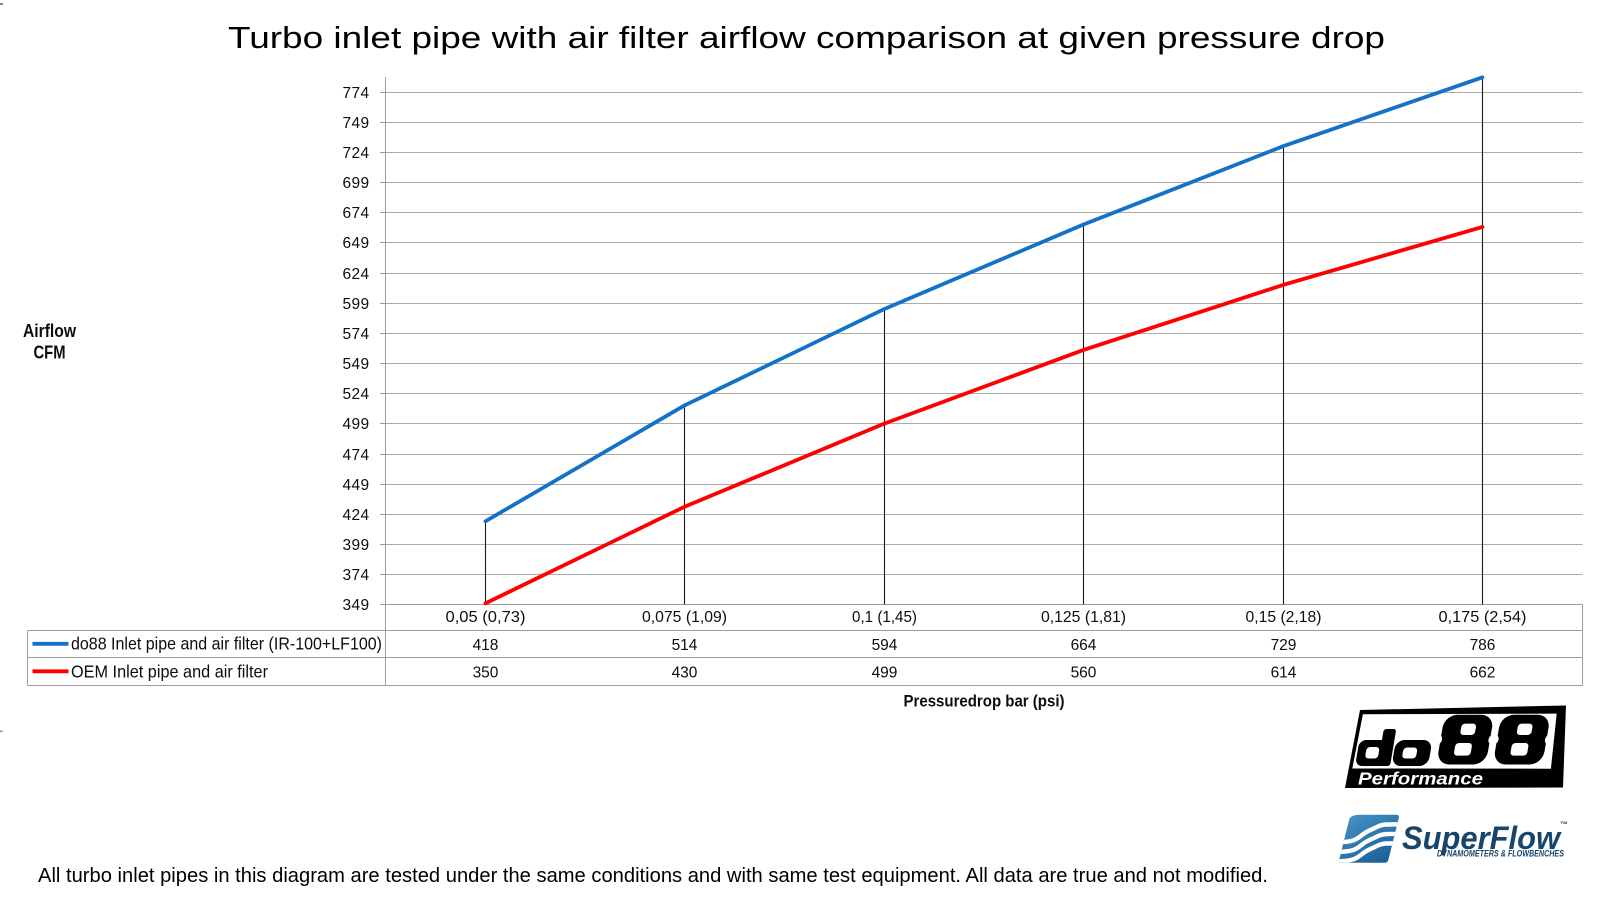 Image resolution: width=1600 pixels, height=905 pixels. Describe the element at coordinates (685, 645) in the screenshot. I see `svg-text: 514` at that location.